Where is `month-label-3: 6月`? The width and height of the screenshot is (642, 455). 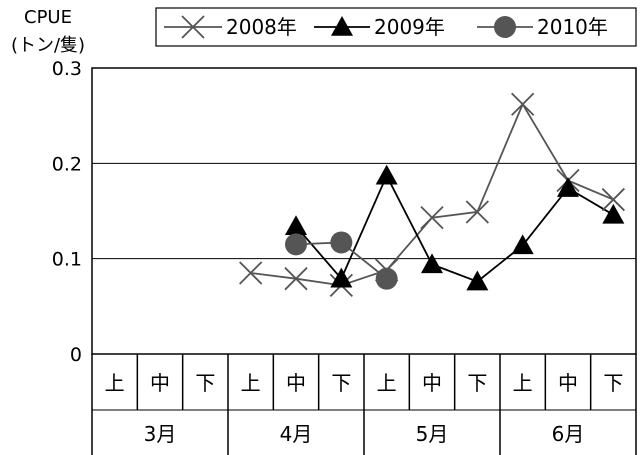 month-label-3: 6月 is located at coordinates (568, 434).